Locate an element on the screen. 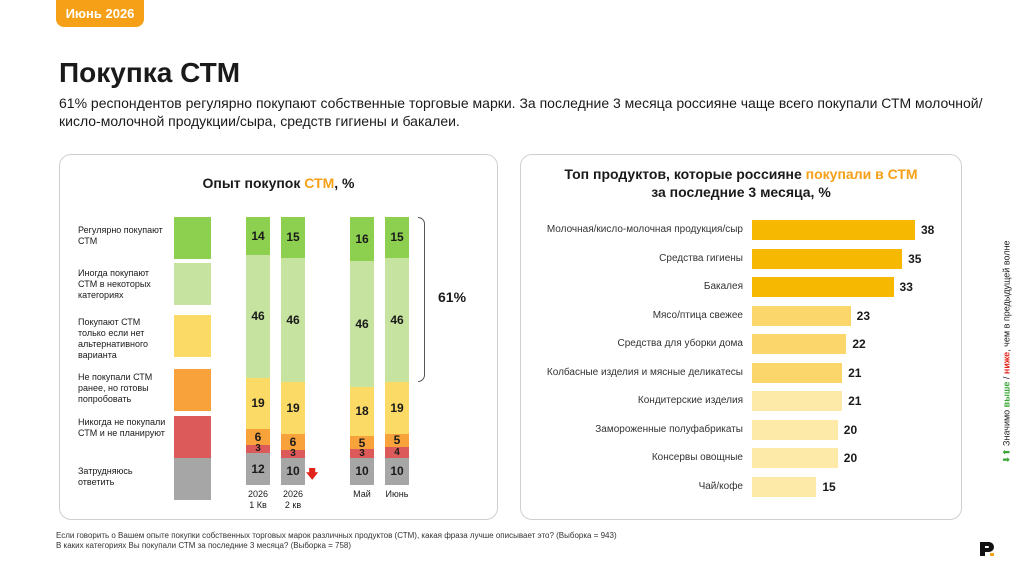 This screenshot has width=1024, height=576. stack-segment: 16 is located at coordinates (362, 239).